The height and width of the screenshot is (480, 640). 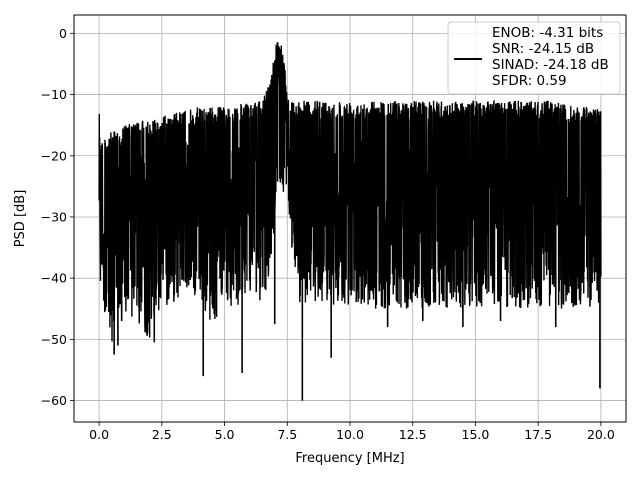 What do you see at coordinates (54, 216) in the screenshot?
I see `y-tick-label: −30` at bounding box center [54, 216].